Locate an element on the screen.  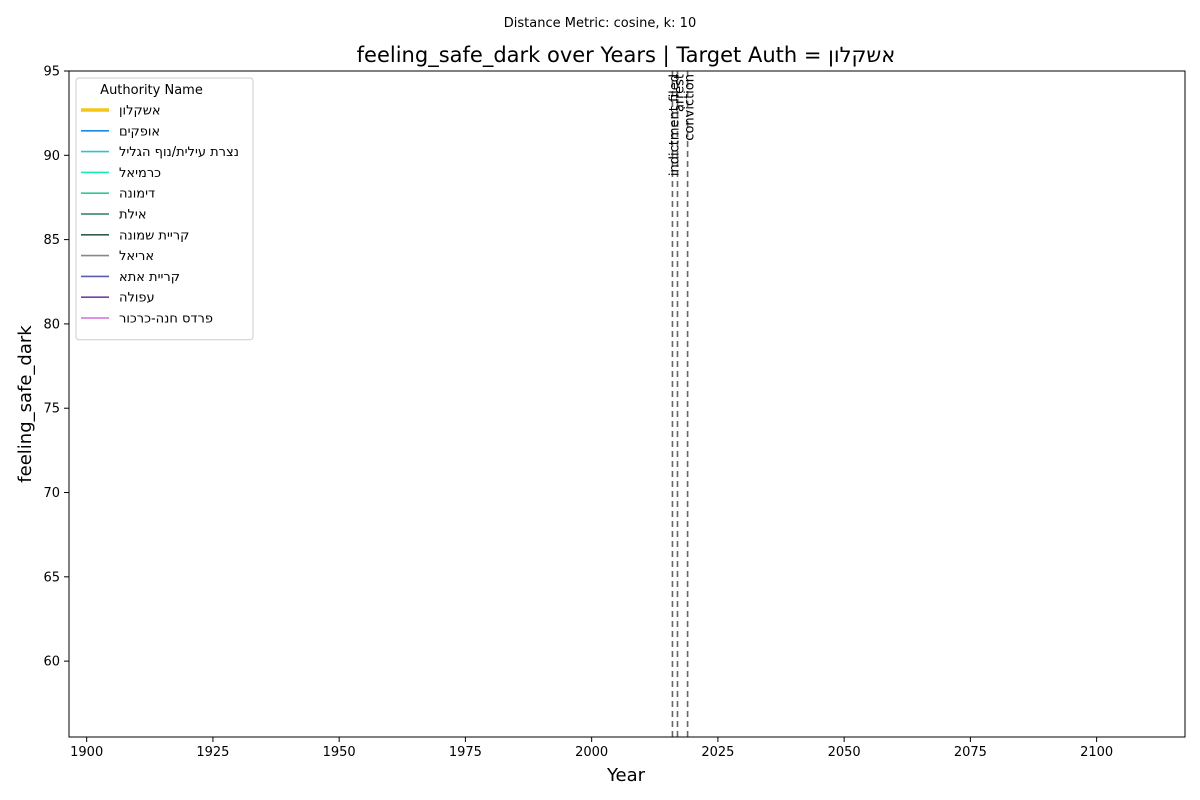
x-tick-label: 2100 is located at coordinates (1096, 752).